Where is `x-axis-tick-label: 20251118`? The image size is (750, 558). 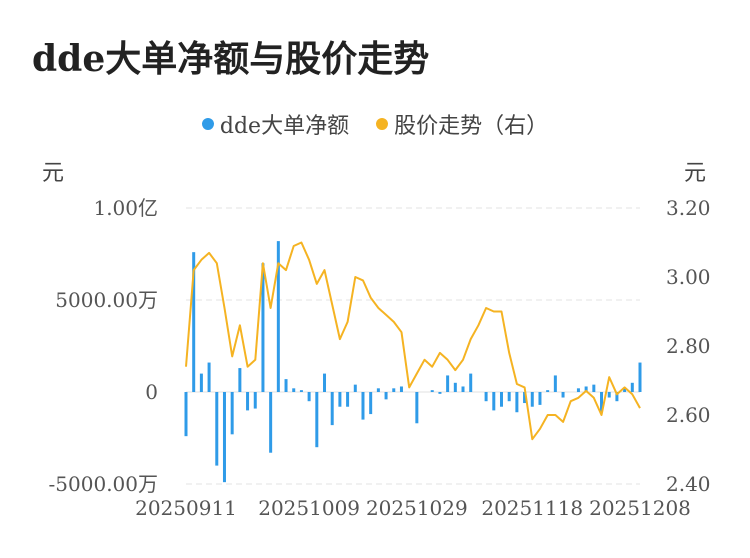 x-axis-tick-label: 20251118 is located at coordinates (532, 508).